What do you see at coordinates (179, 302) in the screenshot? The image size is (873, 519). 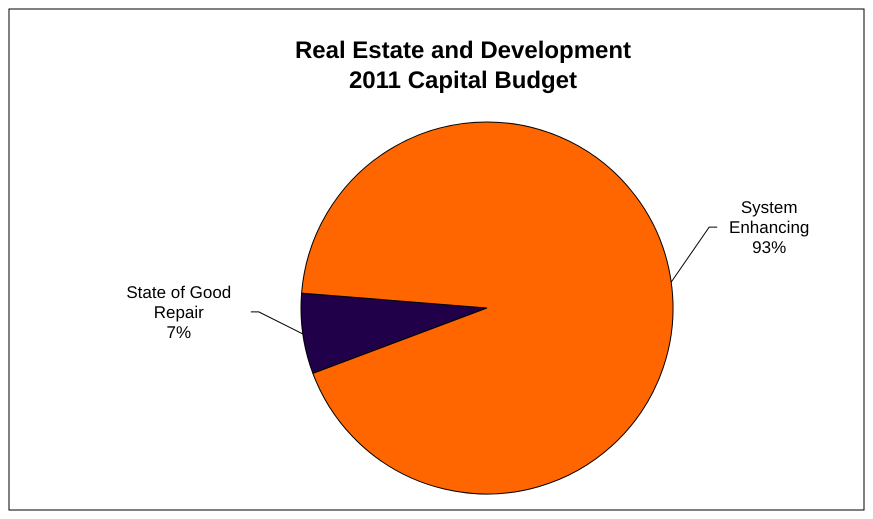 I see `slice-label: State of Good Repair` at bounding box center [179, 302].